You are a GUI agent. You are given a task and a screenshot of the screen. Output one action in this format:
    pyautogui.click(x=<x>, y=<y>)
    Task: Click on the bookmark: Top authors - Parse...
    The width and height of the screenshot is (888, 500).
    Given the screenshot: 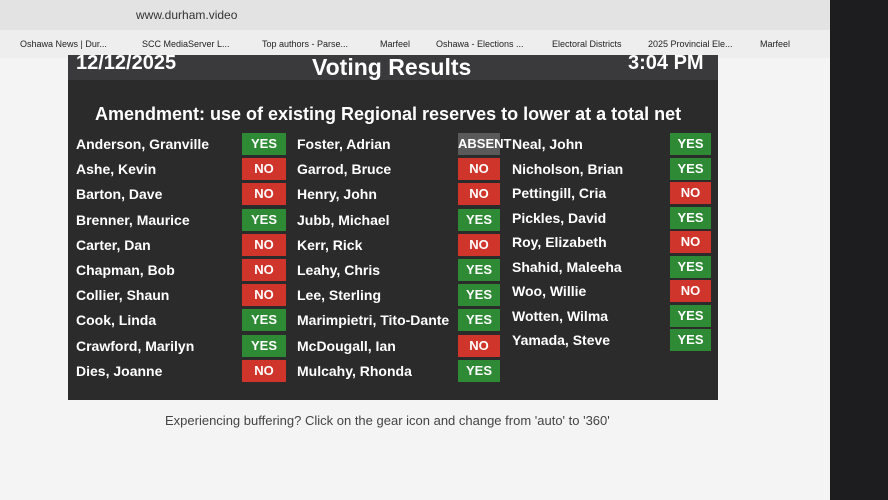 What is the action you would take?
    pyautogui.click(x=305, y=44)
    